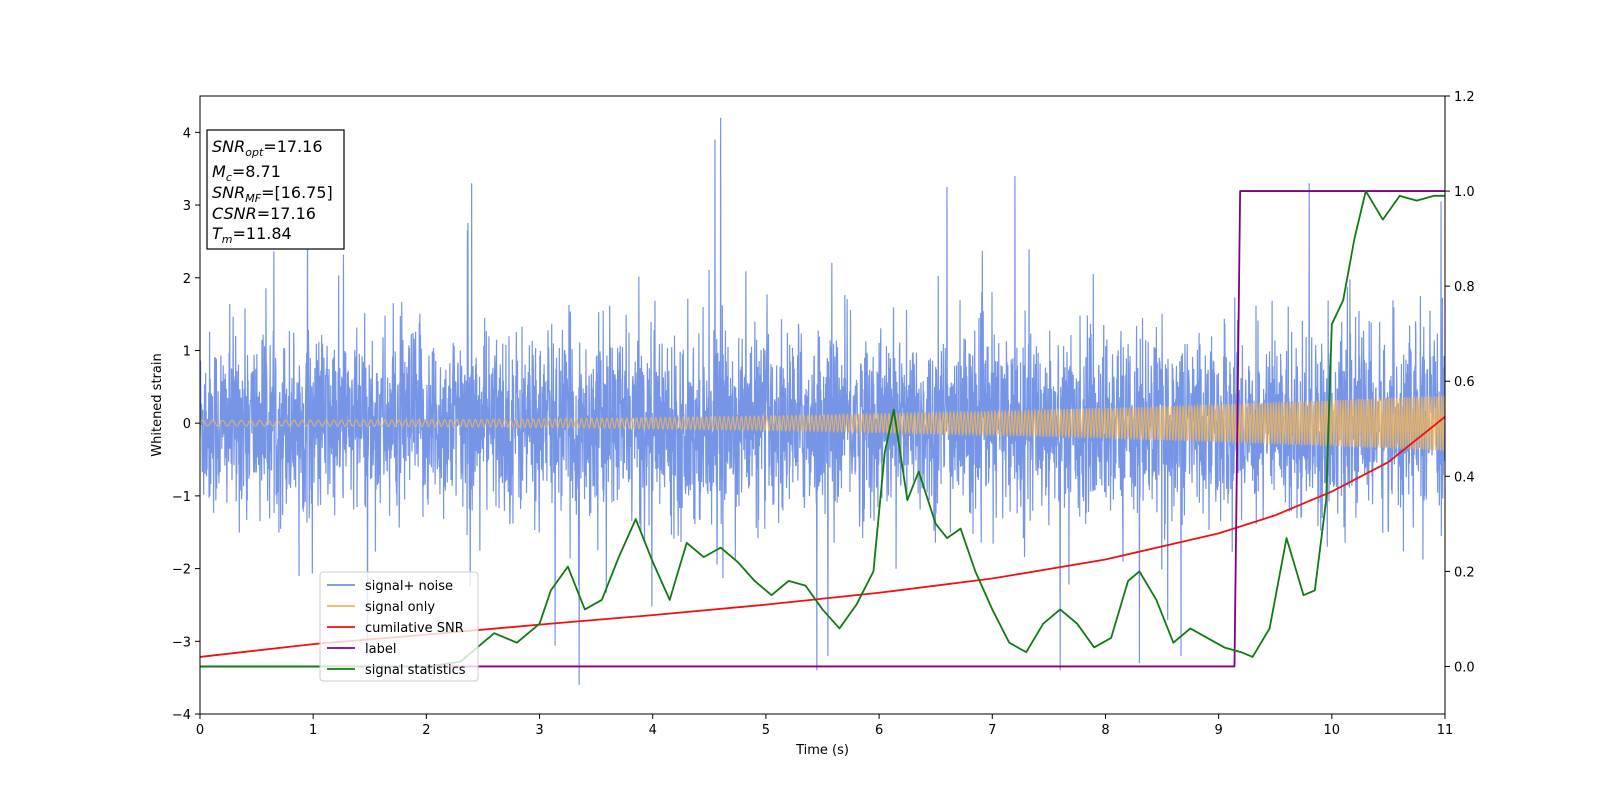  I want to click on legend-label: label, so click(380, 649).